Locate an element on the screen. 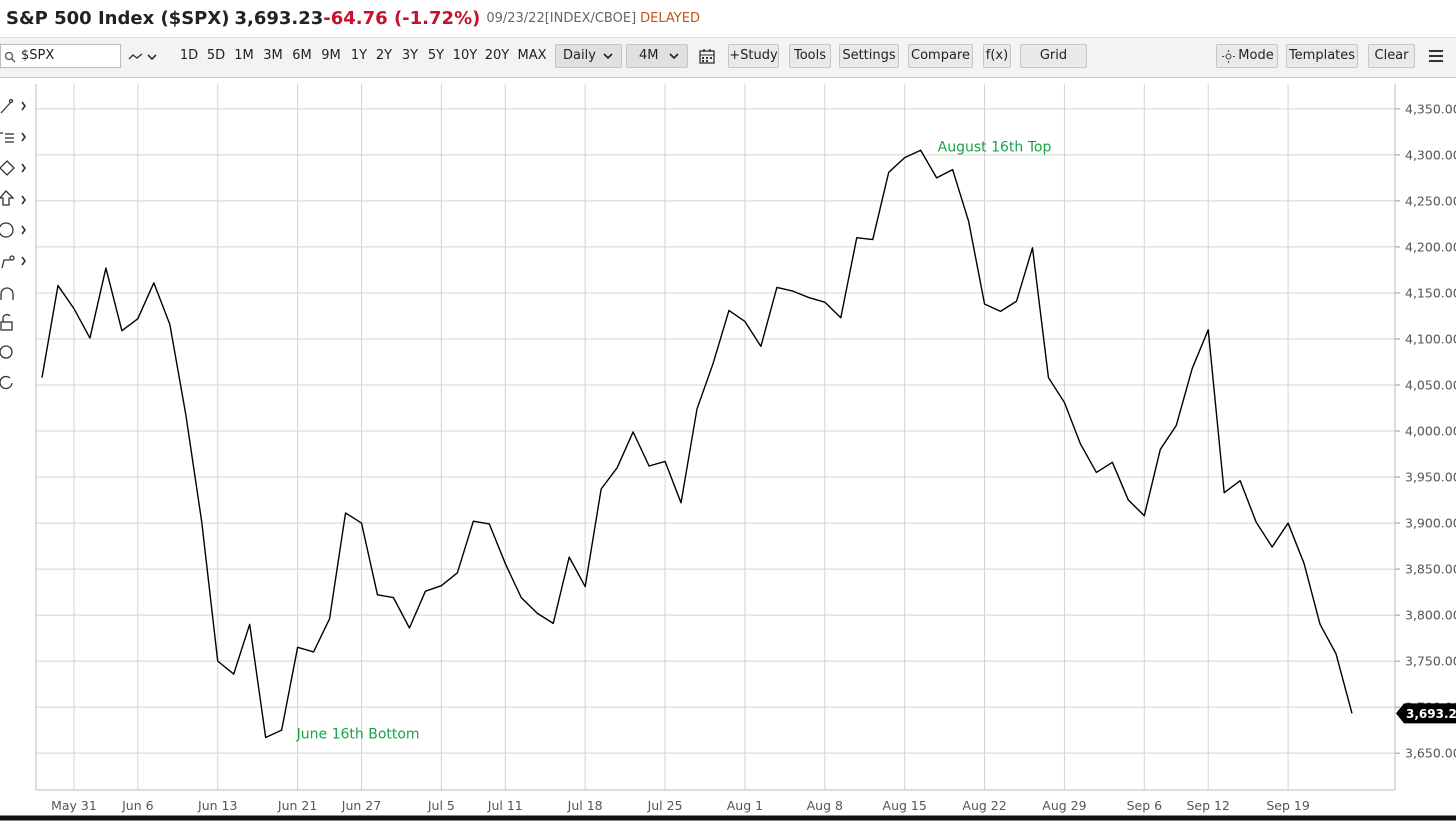  x-tick-label: Aug 15 is located at coordinates (905, 805).